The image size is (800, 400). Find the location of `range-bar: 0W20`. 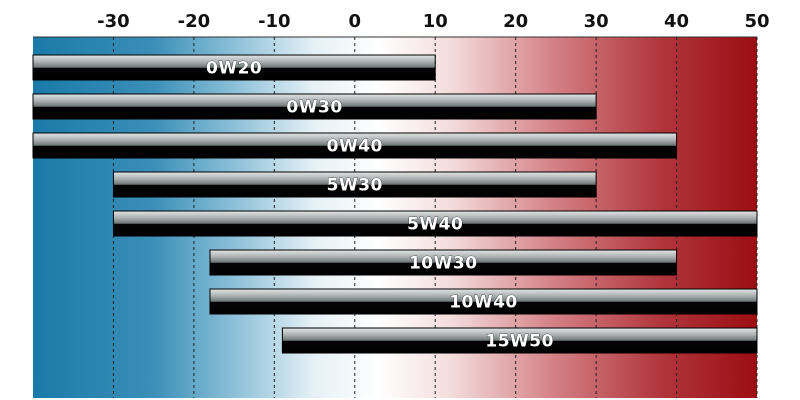

range-bar: 0W20 is located at coordinates (234, 67).